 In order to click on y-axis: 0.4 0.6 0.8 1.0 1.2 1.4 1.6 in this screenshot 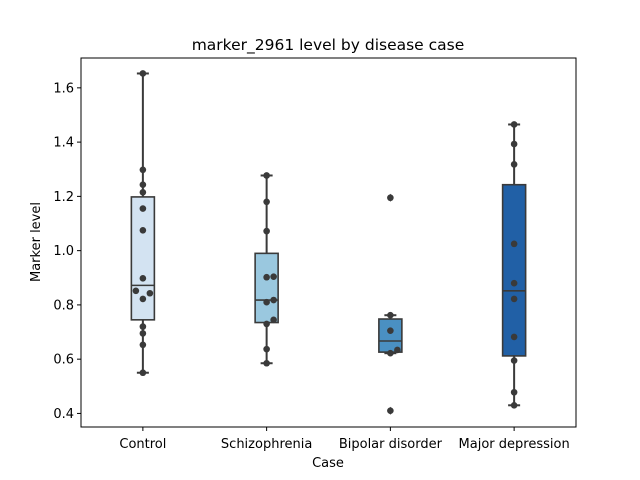, I will do `click(67, 251)`.